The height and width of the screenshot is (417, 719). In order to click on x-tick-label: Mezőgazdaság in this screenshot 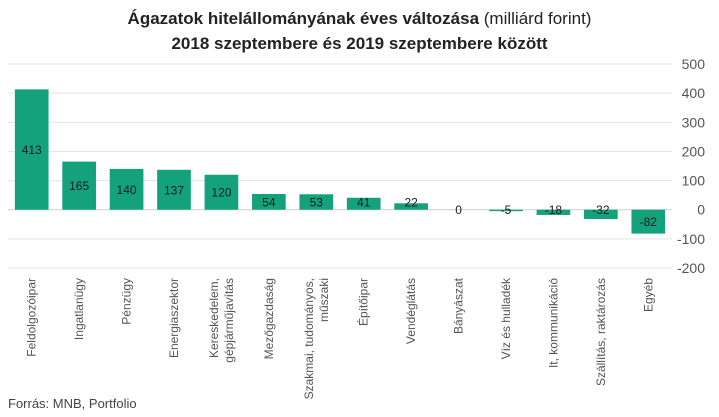, I will do `click(269, 318)`.